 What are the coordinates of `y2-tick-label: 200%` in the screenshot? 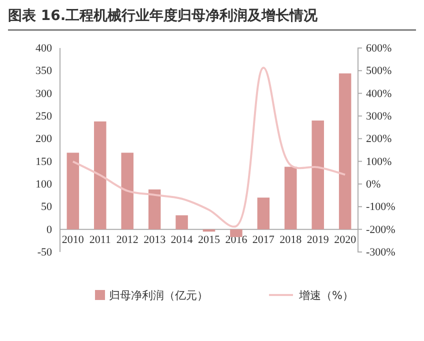 It's located at (379, 139).